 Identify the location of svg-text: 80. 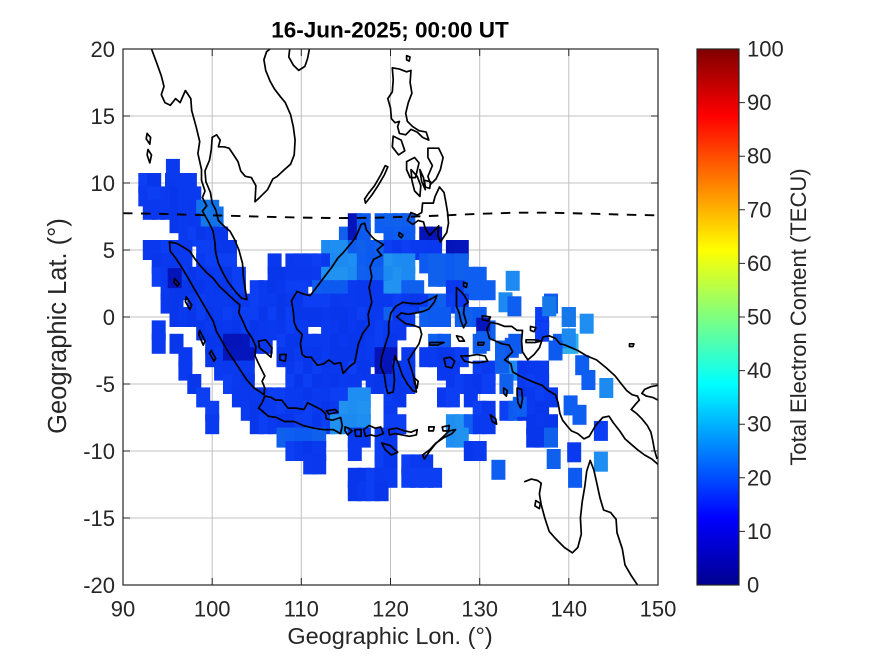
(759, 156).